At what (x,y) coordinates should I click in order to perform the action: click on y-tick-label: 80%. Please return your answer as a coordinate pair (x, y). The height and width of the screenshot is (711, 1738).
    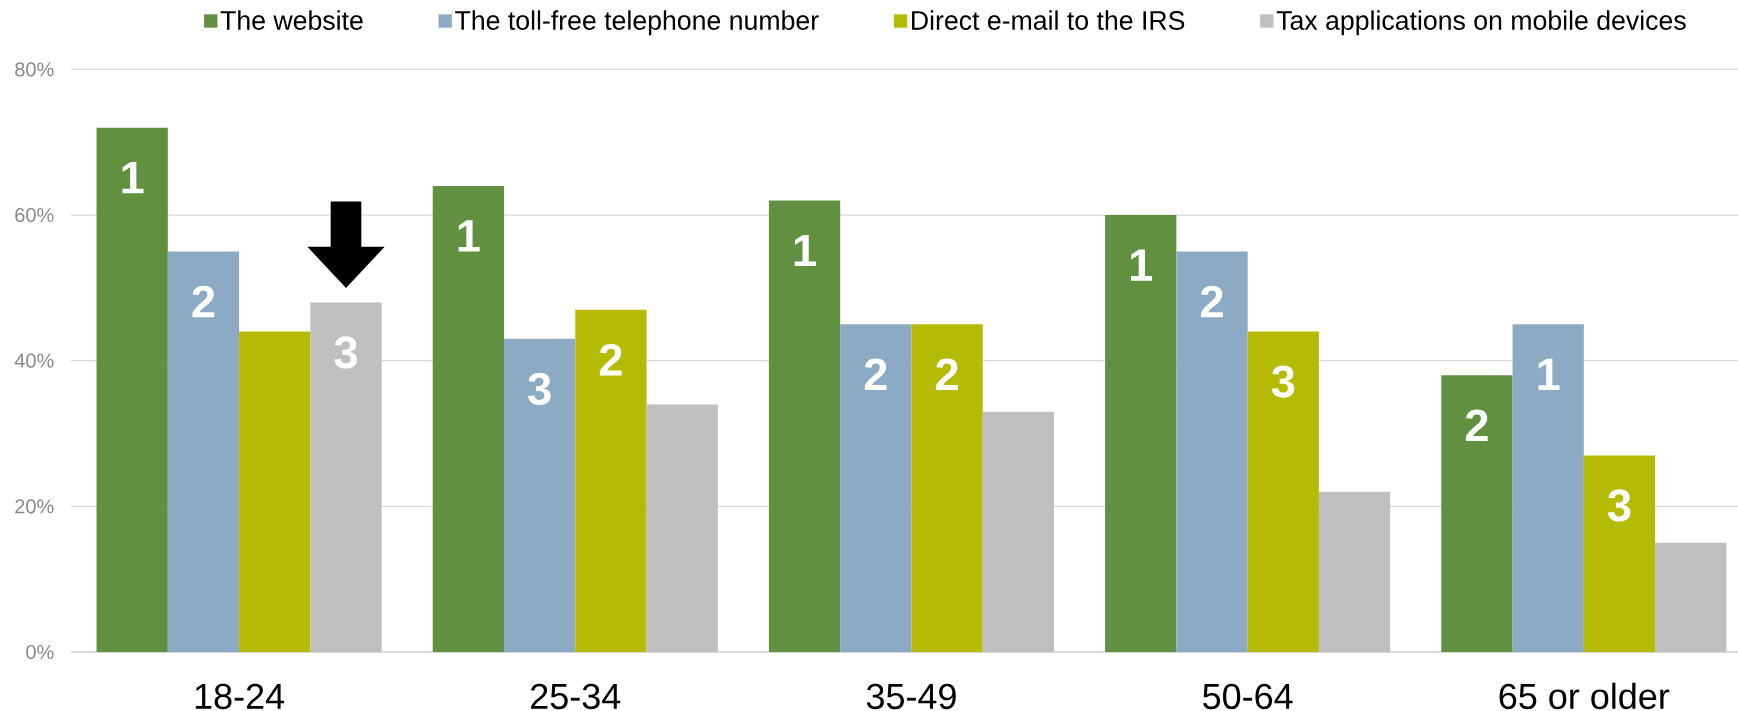
    Looking at the image, I should click on (34, 69).